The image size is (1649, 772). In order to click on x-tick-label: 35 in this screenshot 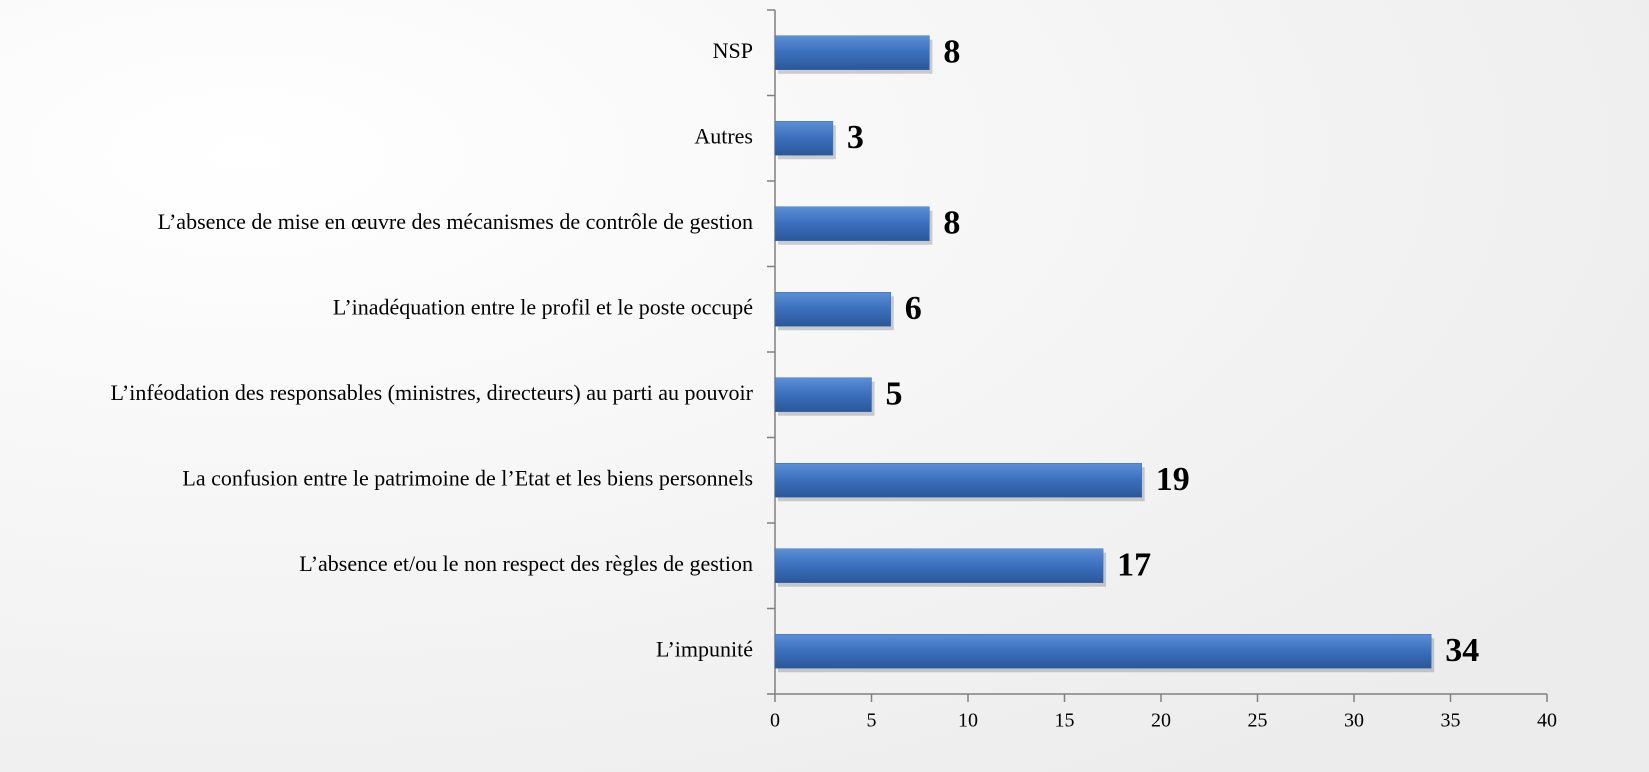, I will do `click(1451, 721)`.